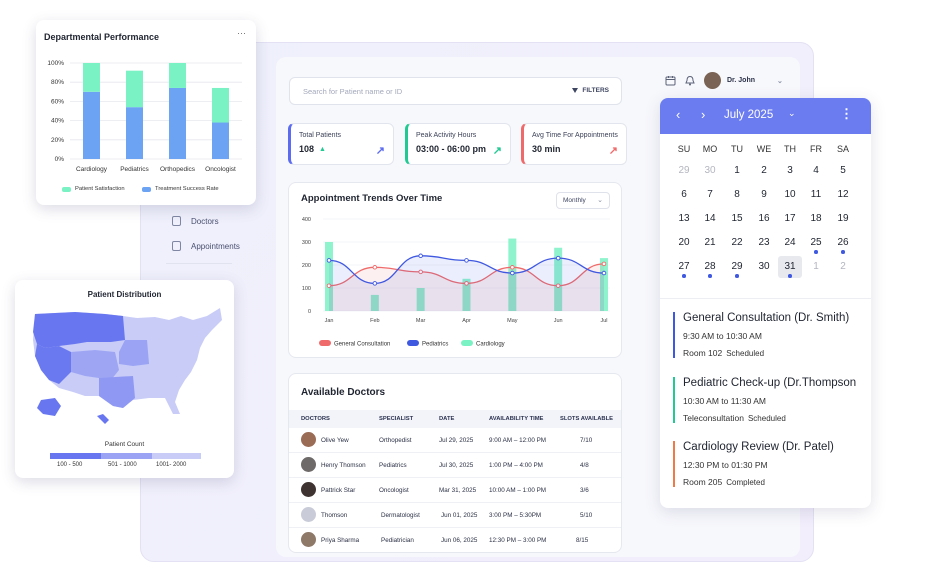 This screenshot has height=562, width=925. I want to click on sidebar-item-doctors: Doctors, so click(195, 221).